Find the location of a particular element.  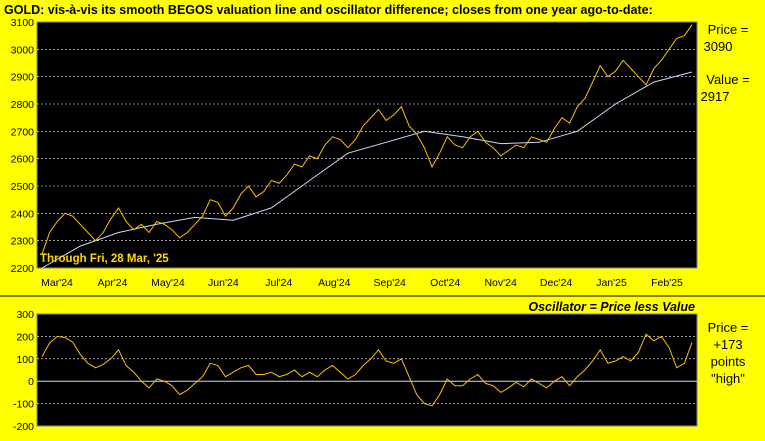

osc-label-line4: "high" is located at coordinates (728, 378).